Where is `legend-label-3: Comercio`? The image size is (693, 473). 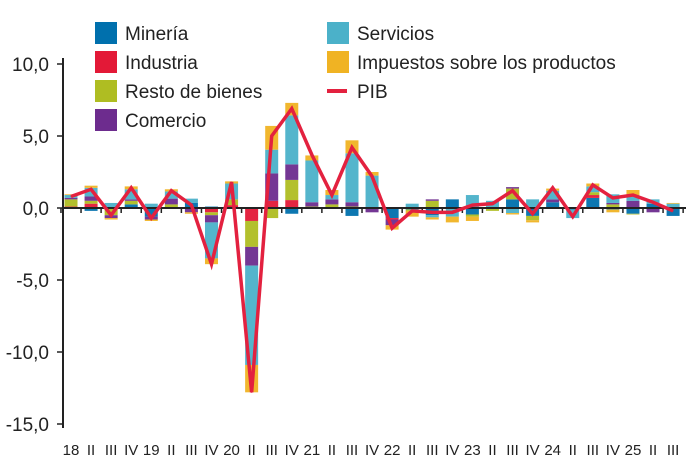
legend-label-3: Comercio is located at coordinates (165, 121).